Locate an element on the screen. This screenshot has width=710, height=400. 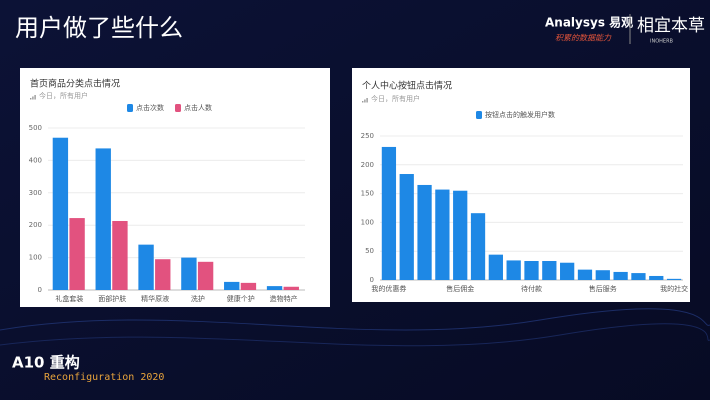
x-tick-label: 售后服务 is located at coordinates (603, 288).